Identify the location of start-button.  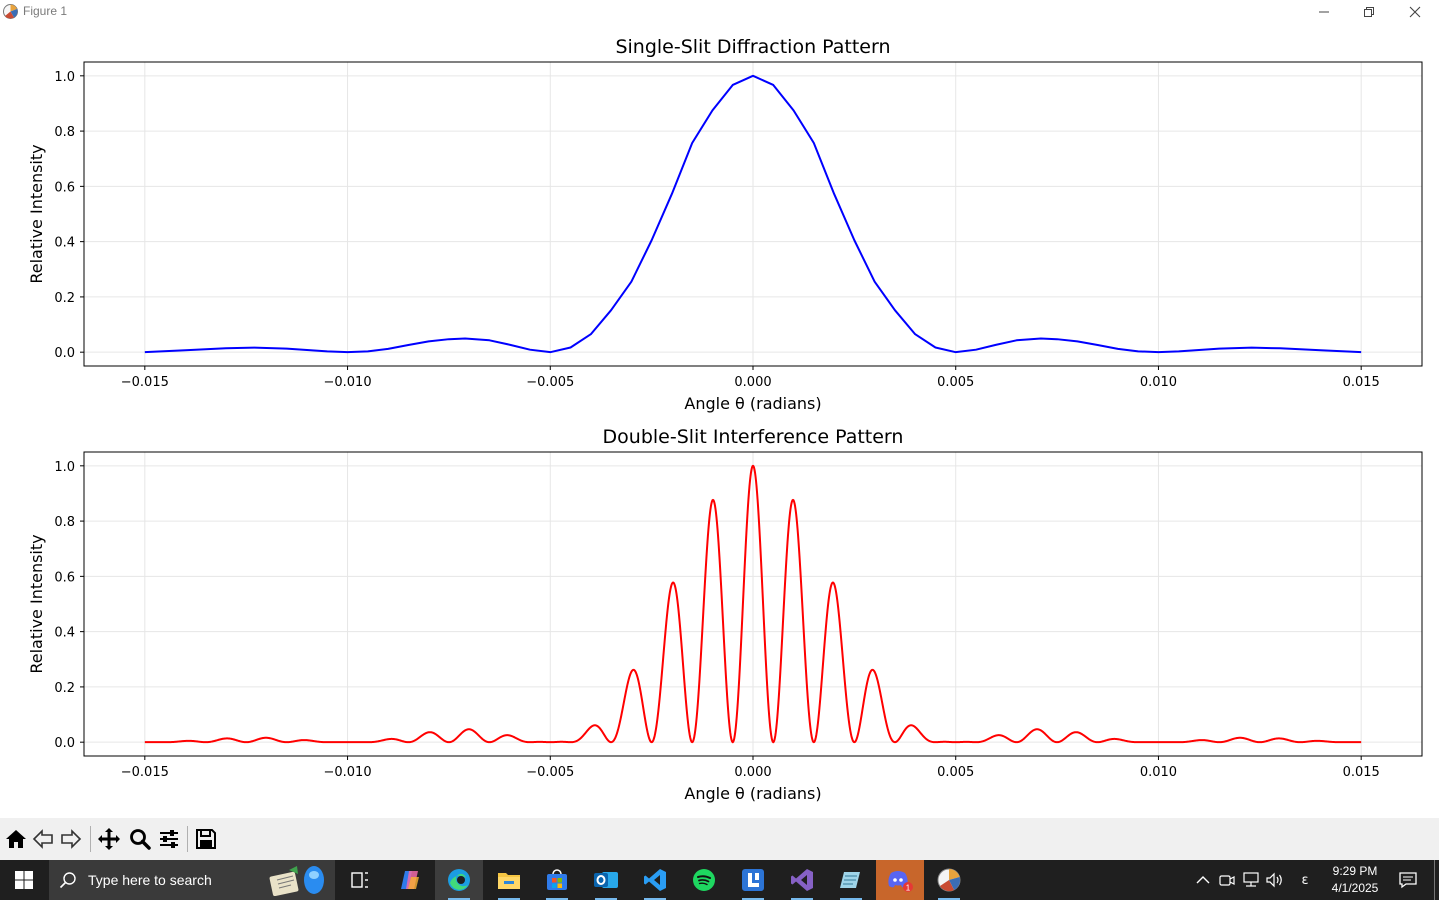
(24, 880).